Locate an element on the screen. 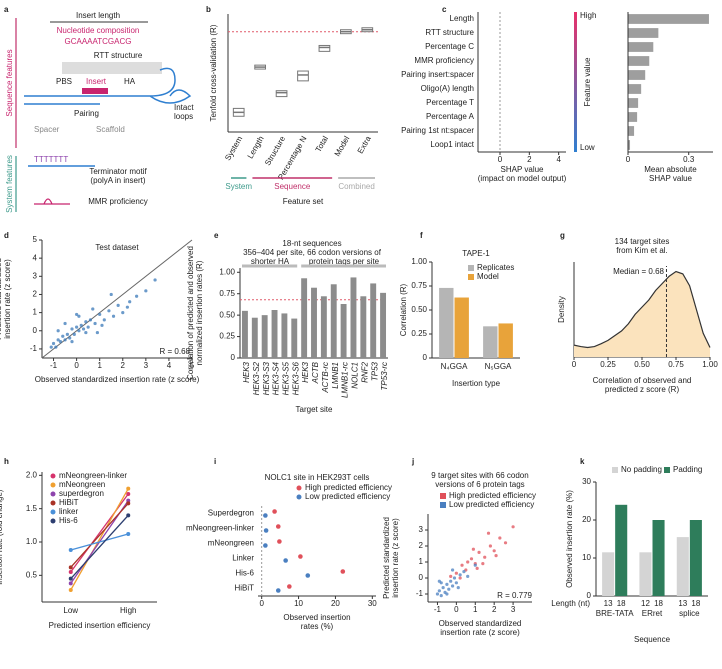 The width and height of the screenshot is (722, 669). y-axis-label: Observed insertion rate (%) is located at coordinates (569, 539).